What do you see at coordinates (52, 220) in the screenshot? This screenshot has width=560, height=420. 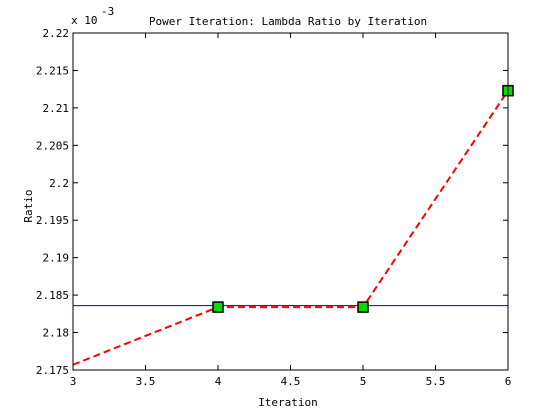 I see `y-tick-label: 2.195` at bounding box center [52, 220].